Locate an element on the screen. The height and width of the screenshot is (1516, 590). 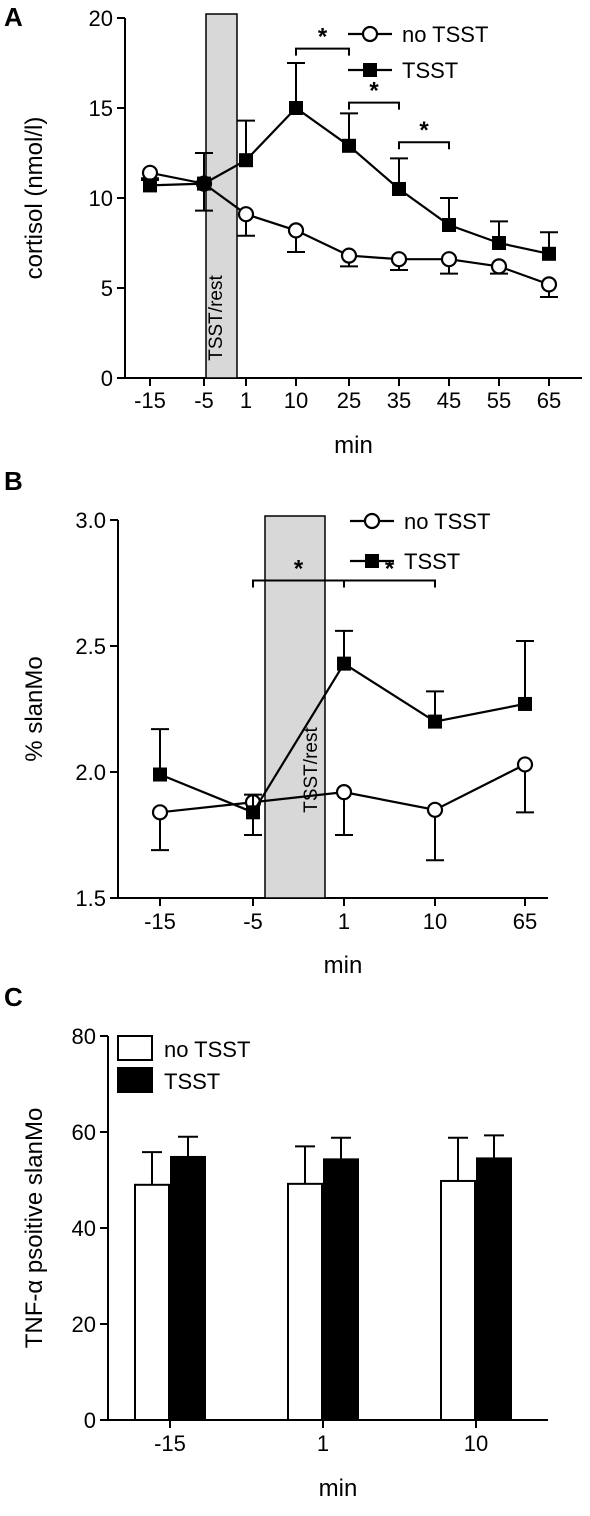
y-tick-label: 2.0 is located at coordinates (90, 772).